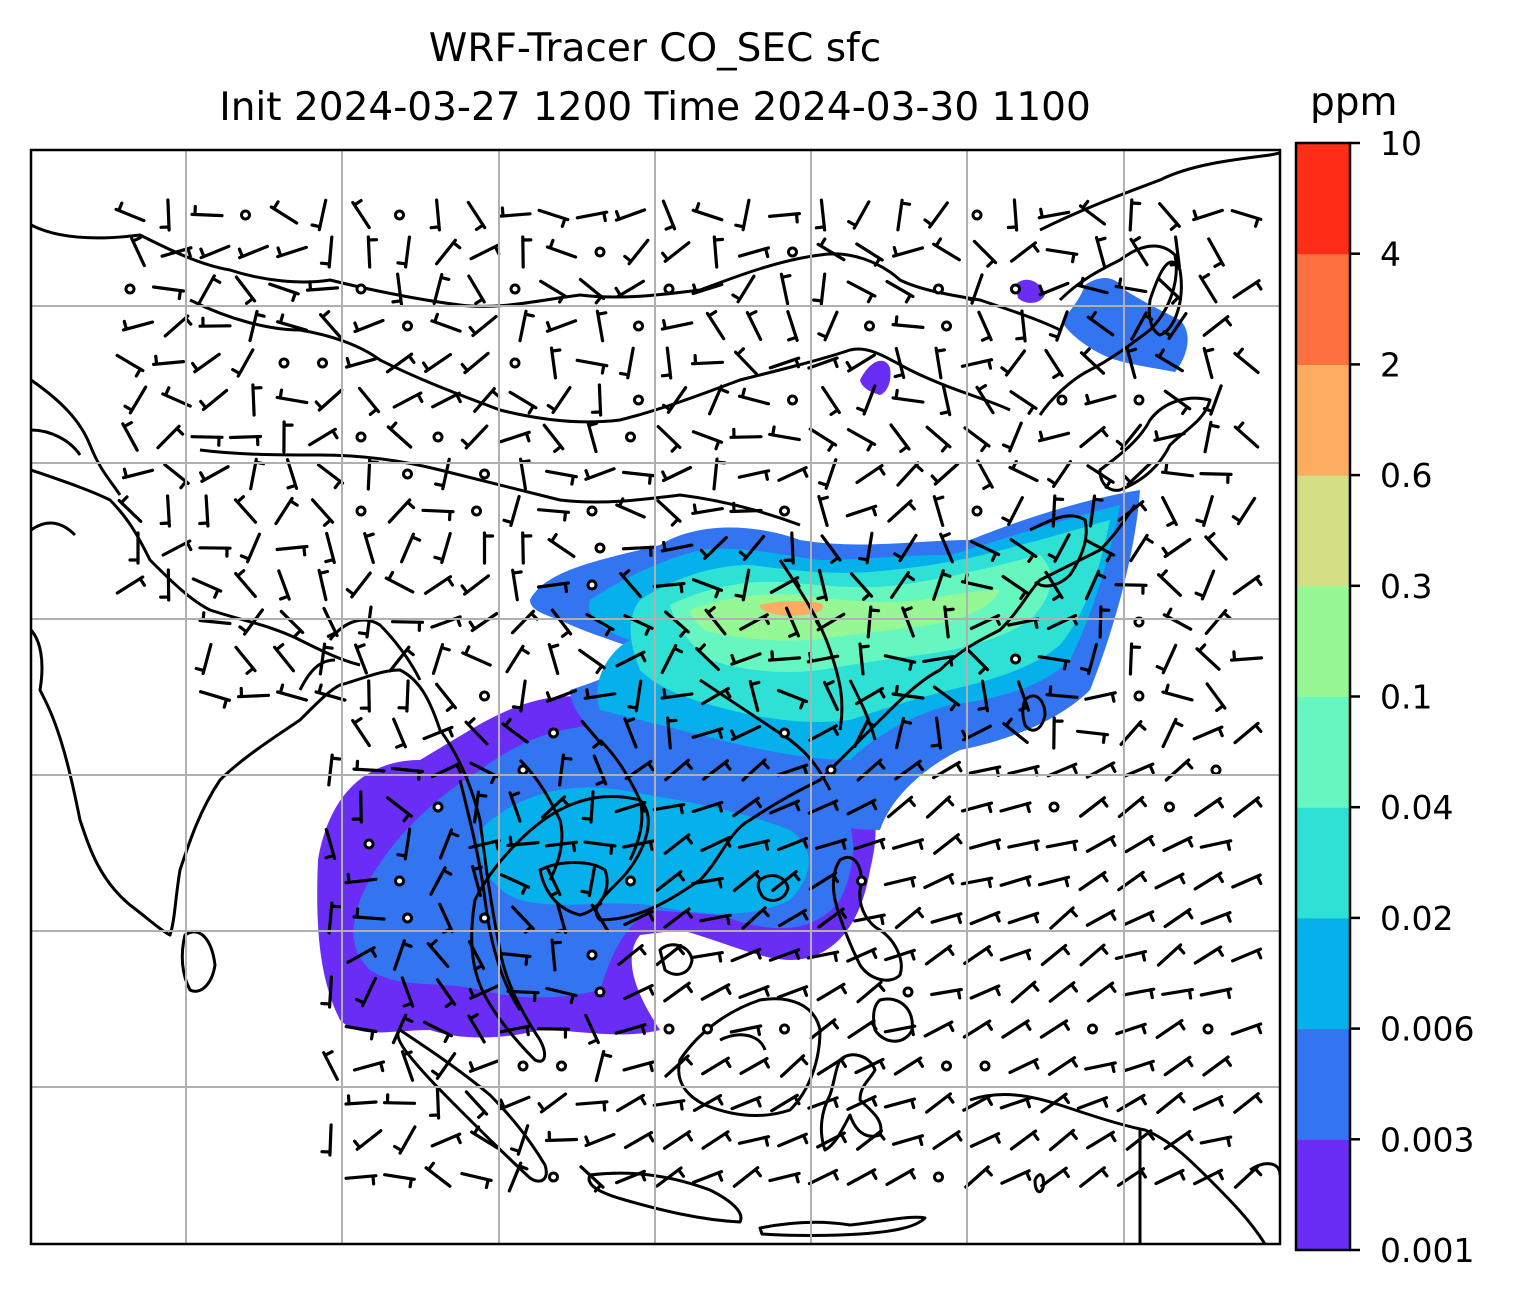 Image resolution: width=1528 pixels, height=1306 pixels. I want to click on colorbar-tick-label: 4, so click(1390, 254).